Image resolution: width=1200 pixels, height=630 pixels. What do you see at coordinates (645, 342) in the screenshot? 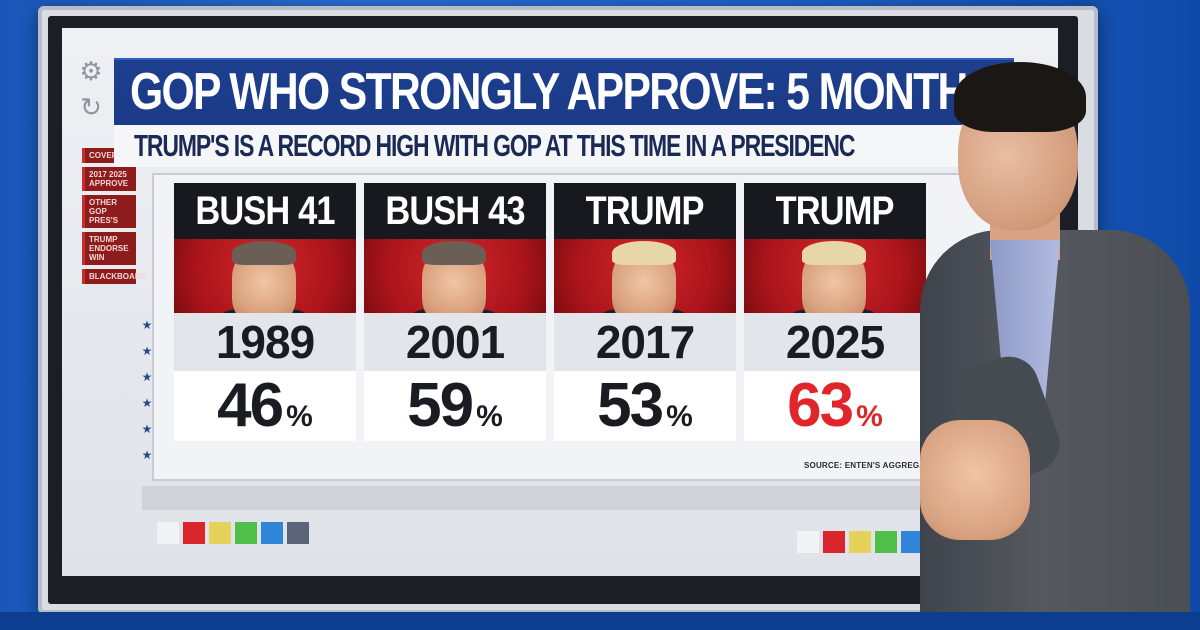
I see `president-year: 2017` at bounding box center [645, 342].